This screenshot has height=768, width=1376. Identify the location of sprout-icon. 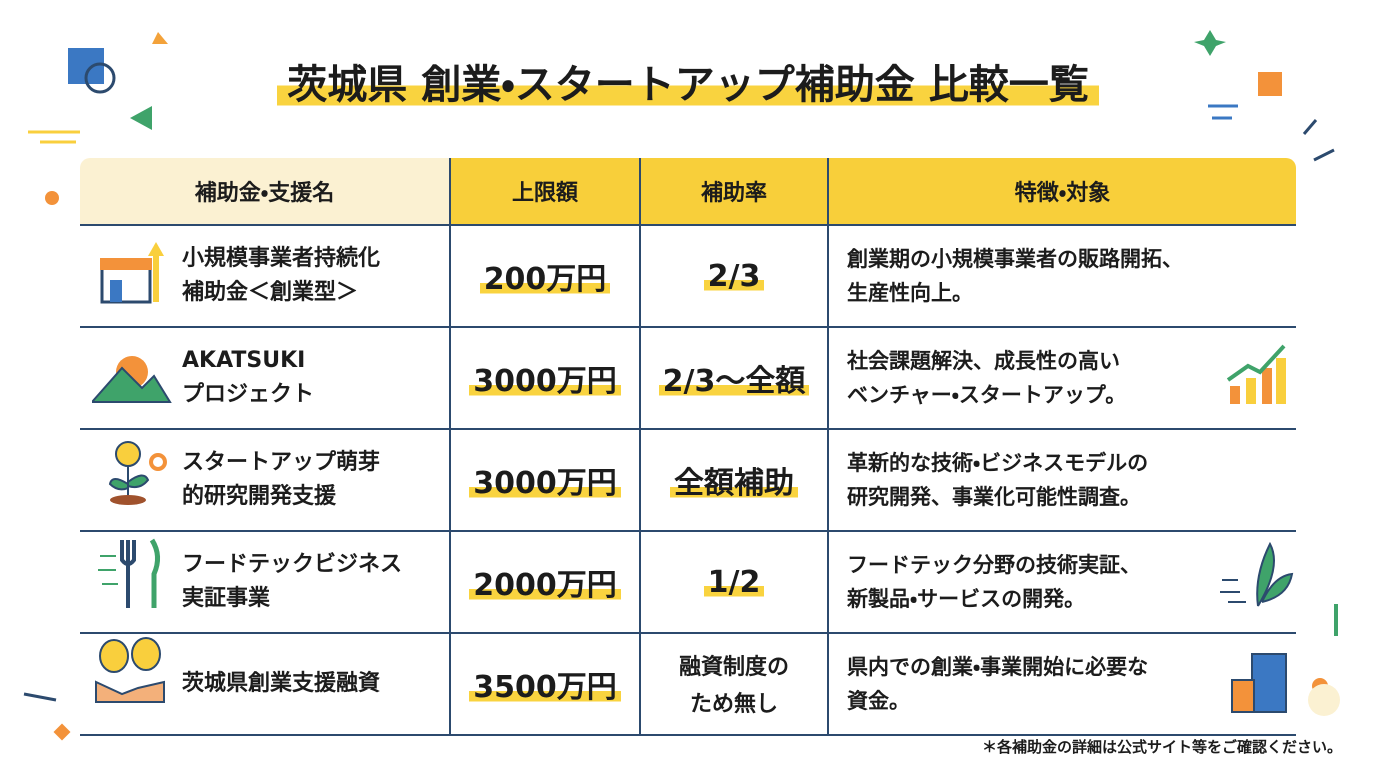
(137, 473).